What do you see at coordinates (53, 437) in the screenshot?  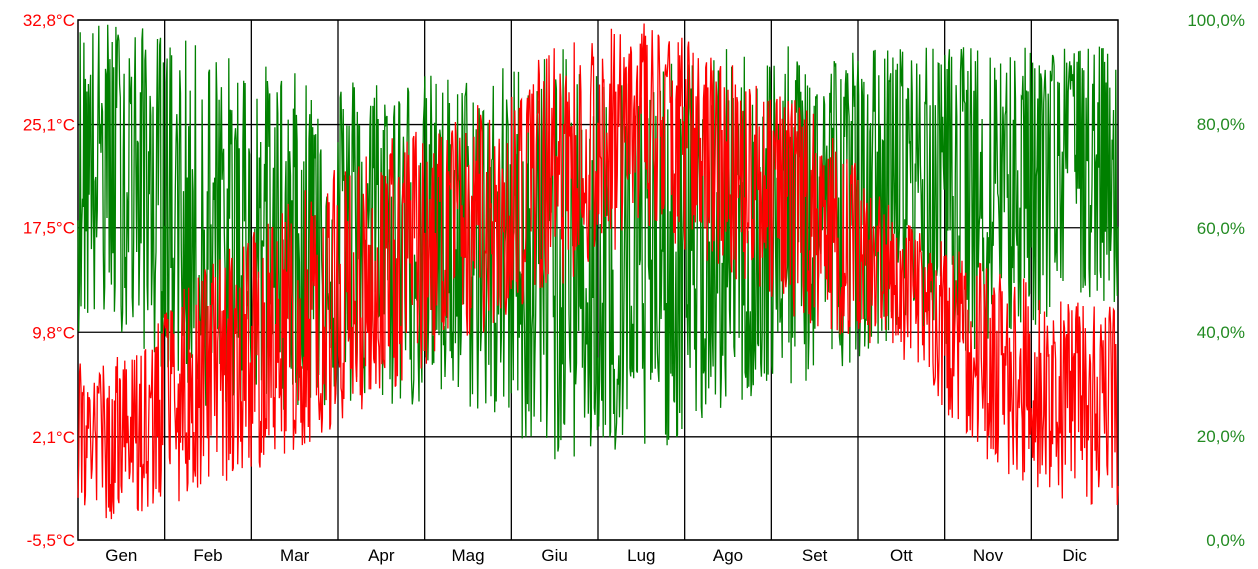 I see `y-left-tick-label: 2,1°C` at bounding box center [53, 437].